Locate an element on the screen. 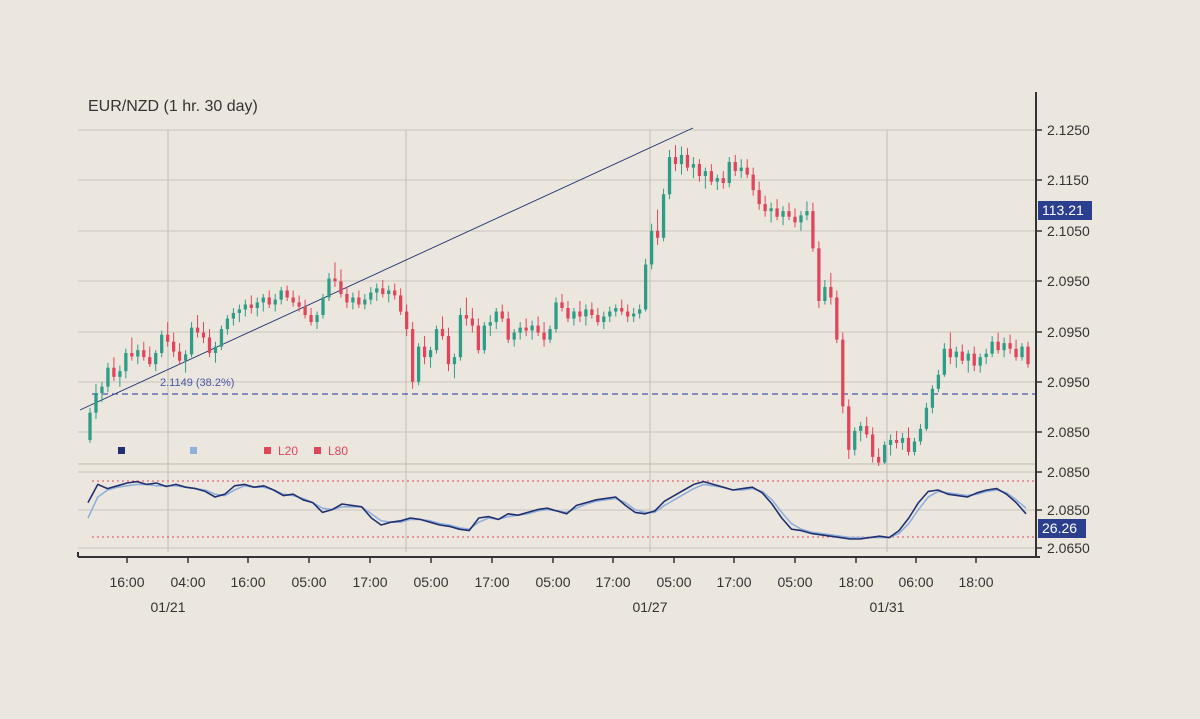 Image resolution: width=1200 pixels, height=719 pixels. oscillator-tick-label: 2.0650 is located at coordinates (1068, 548).